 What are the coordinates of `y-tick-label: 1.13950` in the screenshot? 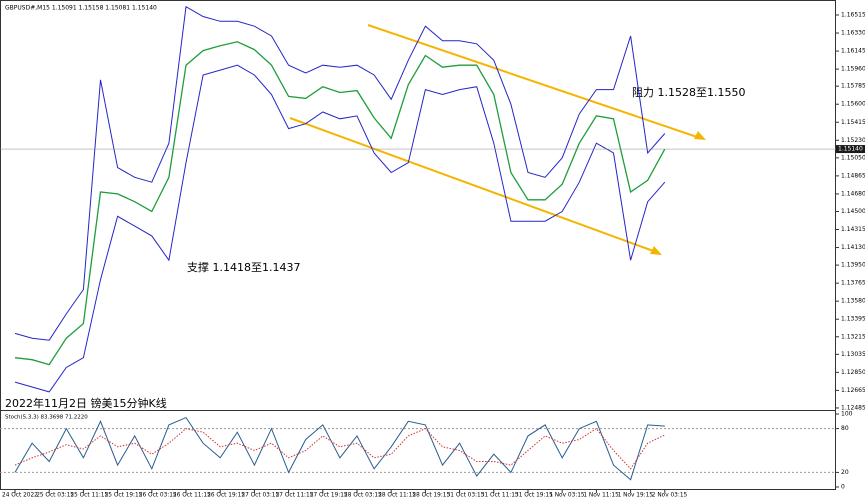 It's located at (853, 265).